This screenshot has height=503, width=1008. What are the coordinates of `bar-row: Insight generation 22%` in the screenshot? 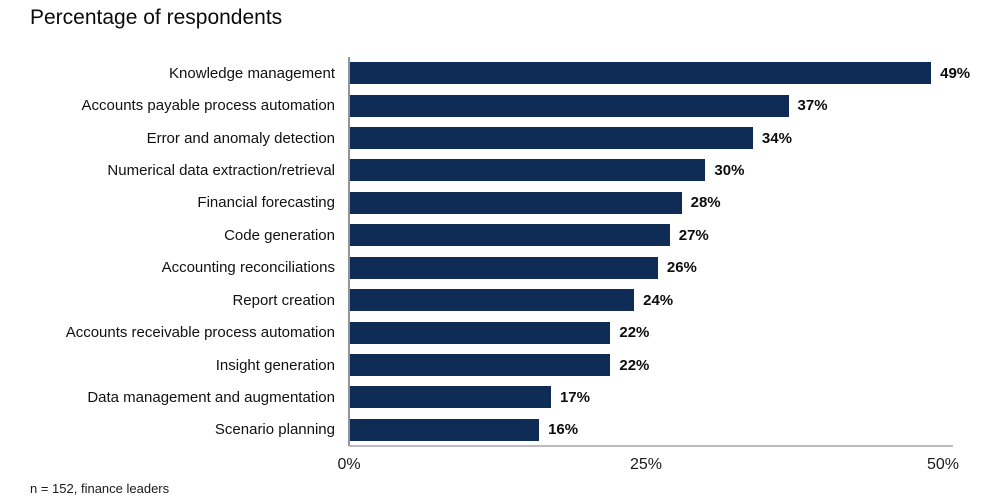 It's located at (504, 365).